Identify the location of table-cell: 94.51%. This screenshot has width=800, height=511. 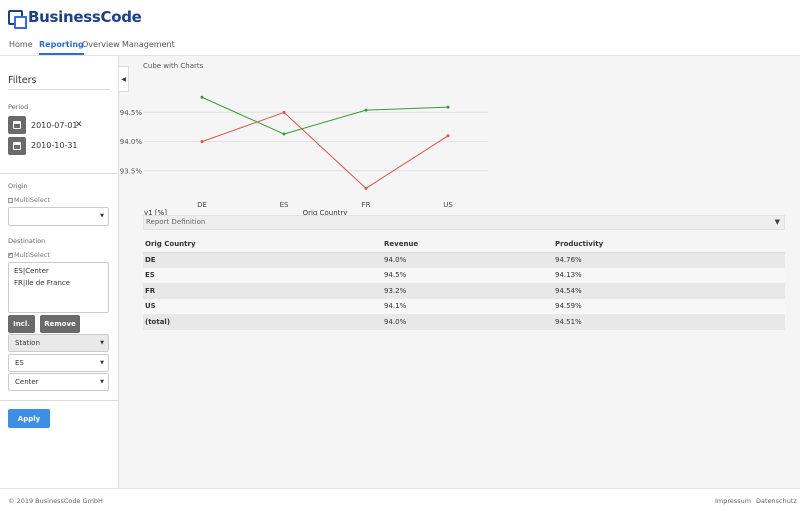
(669, 322).